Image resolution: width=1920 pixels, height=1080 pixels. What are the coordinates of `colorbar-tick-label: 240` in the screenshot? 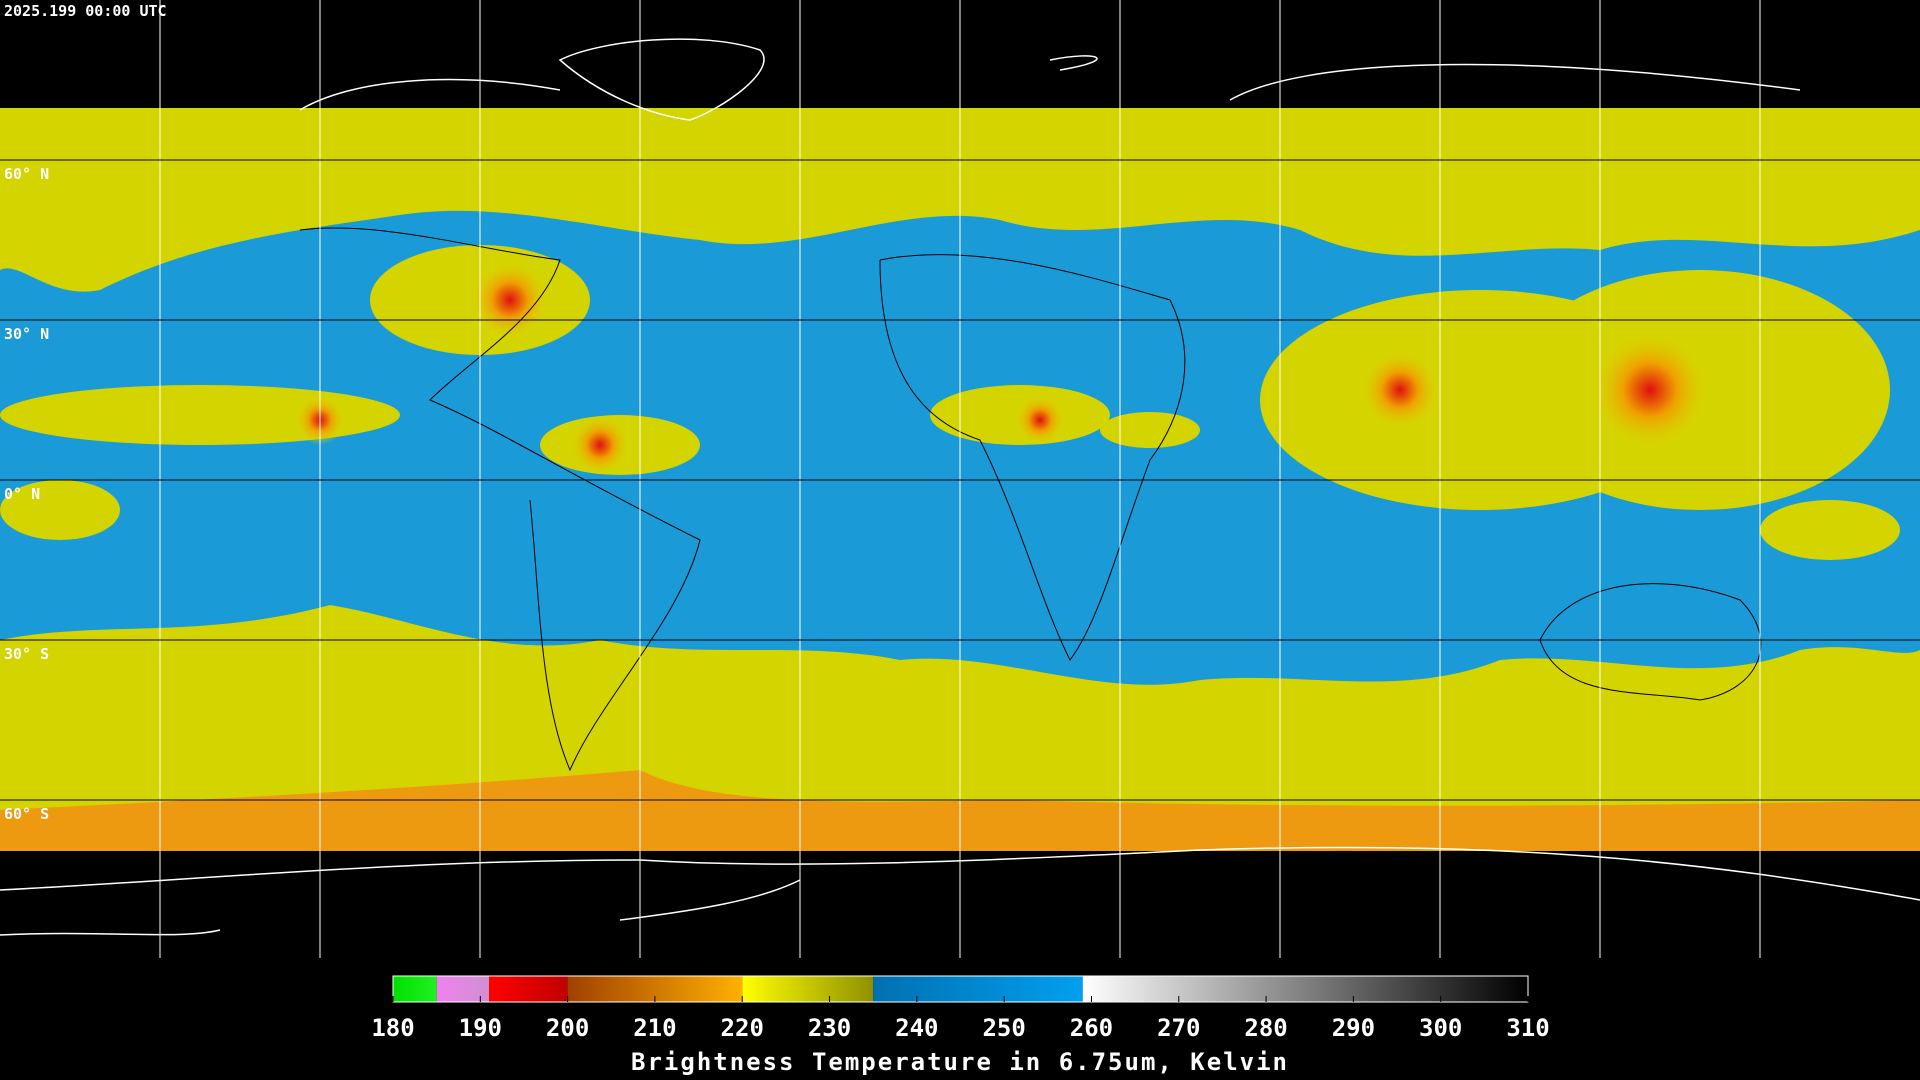 It's located at (916, 1028).